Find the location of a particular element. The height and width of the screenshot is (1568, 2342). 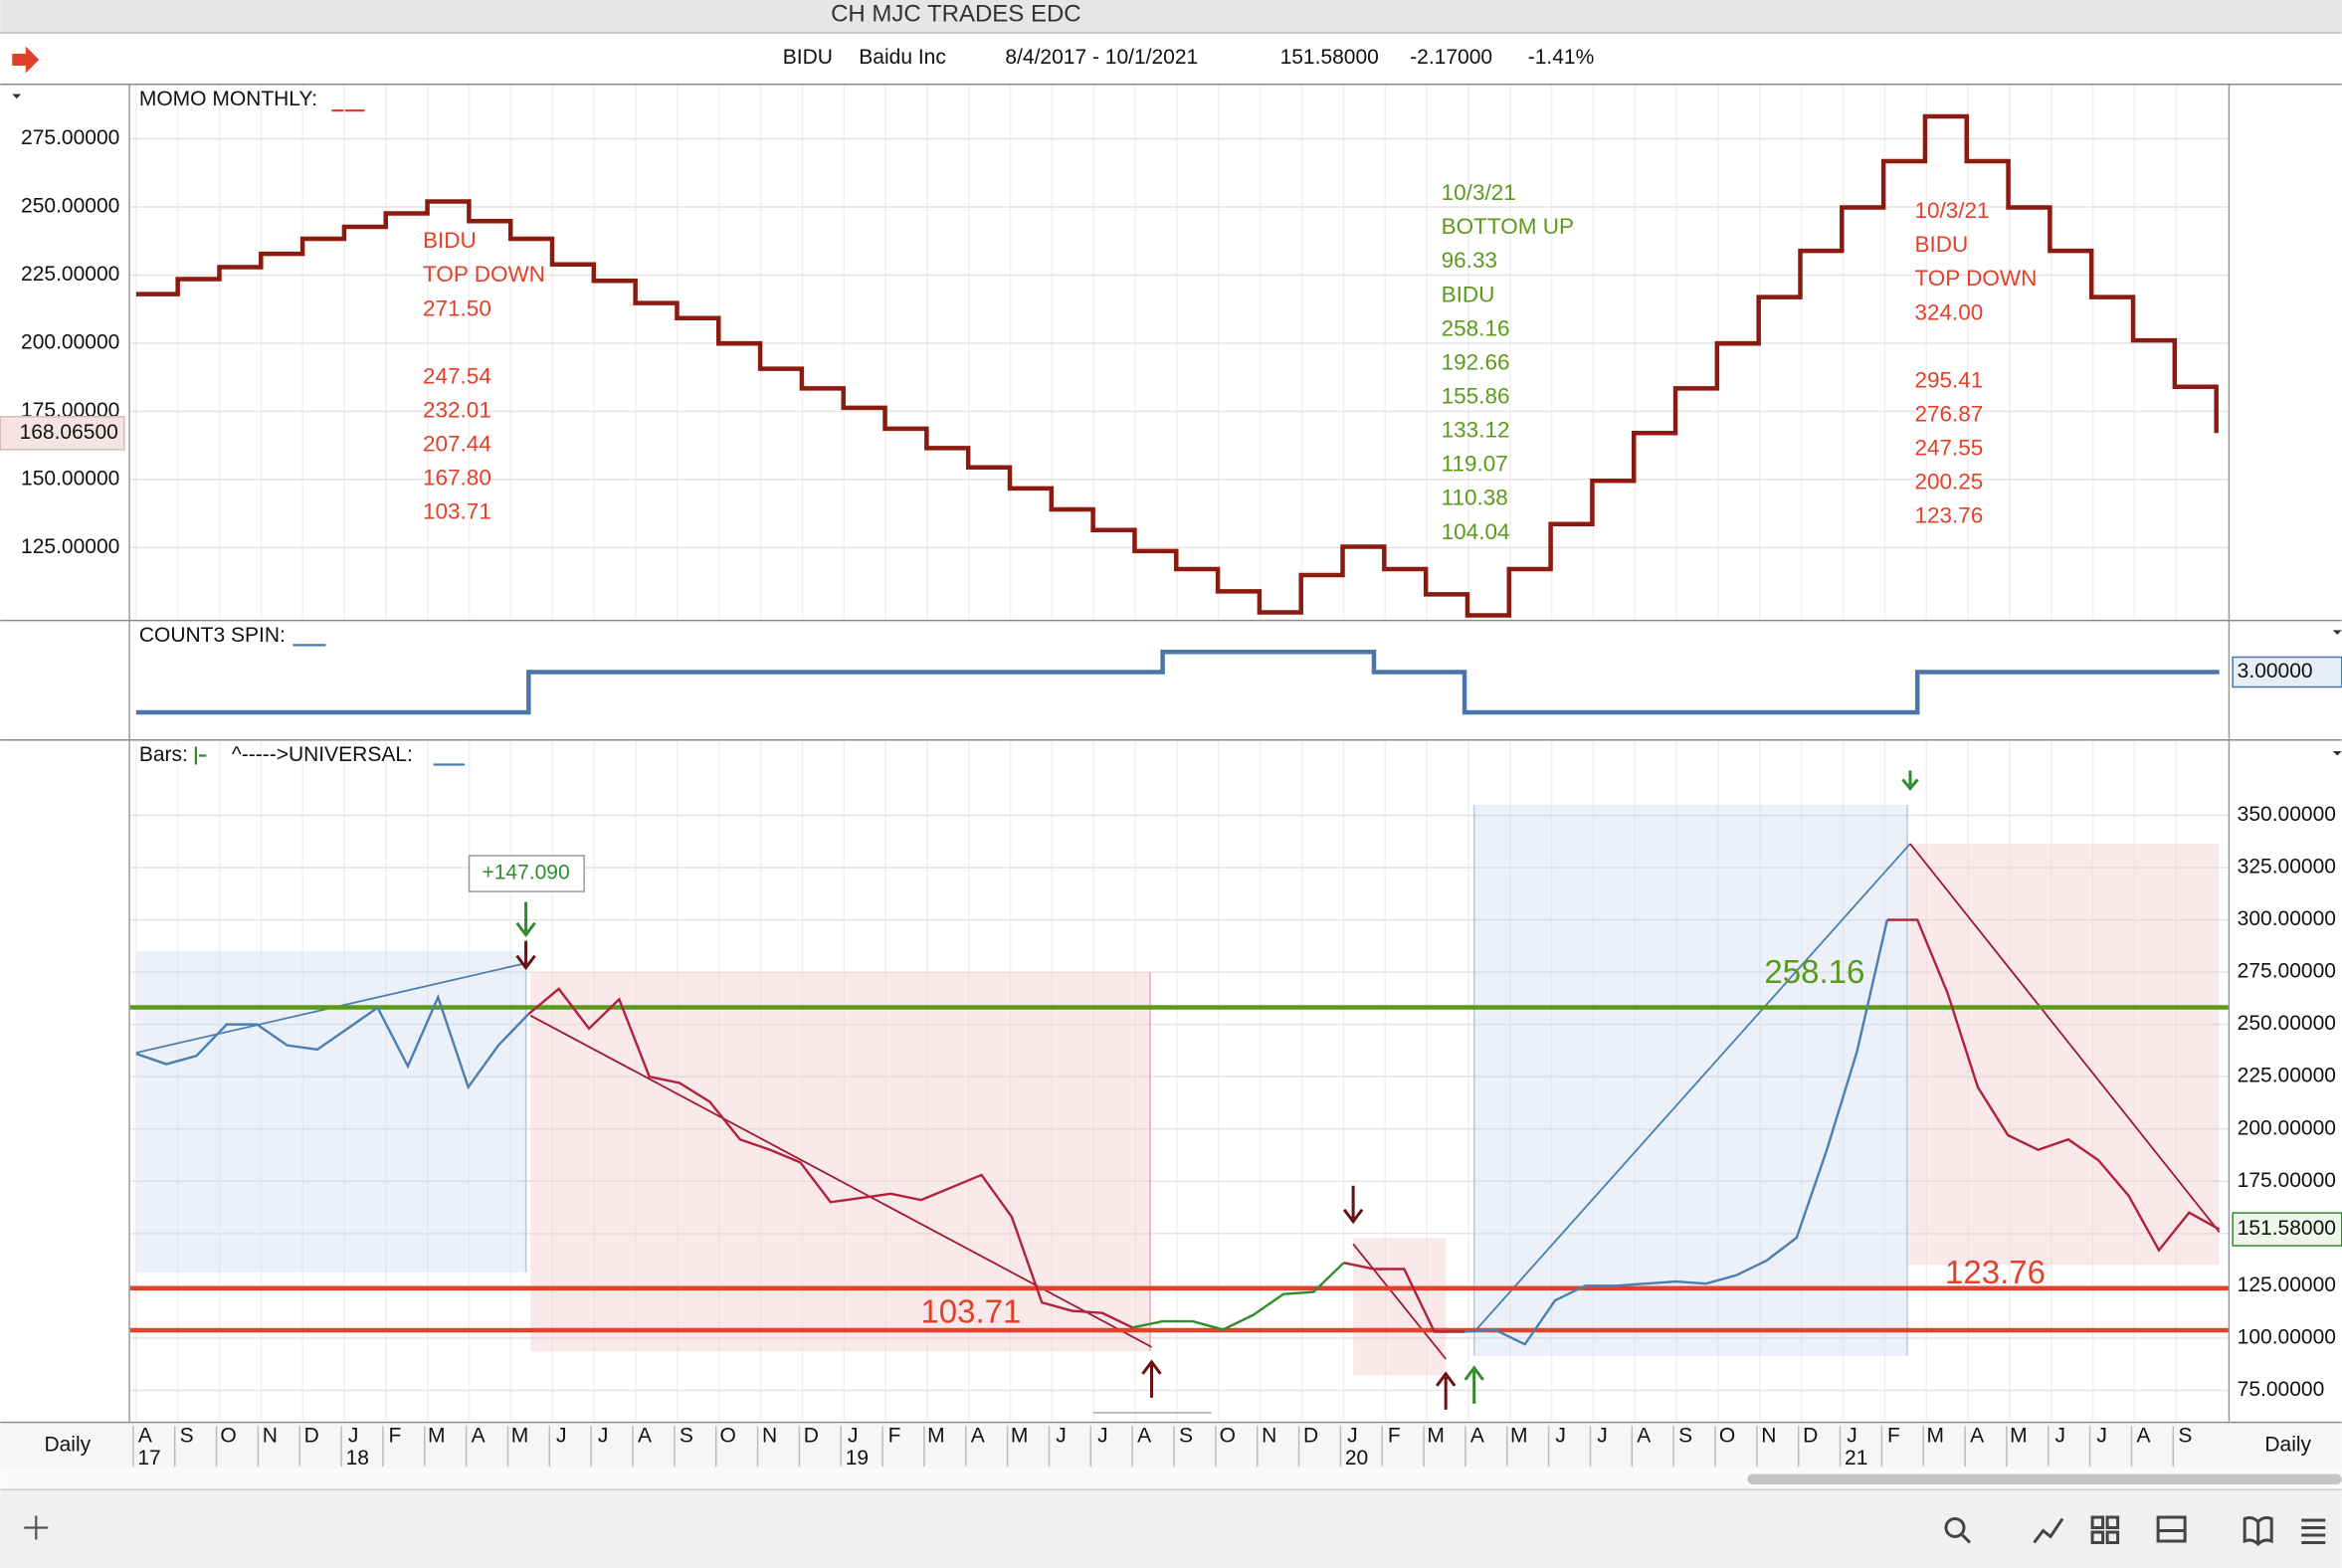

book-icon is located at coordinates (2258, 1531).